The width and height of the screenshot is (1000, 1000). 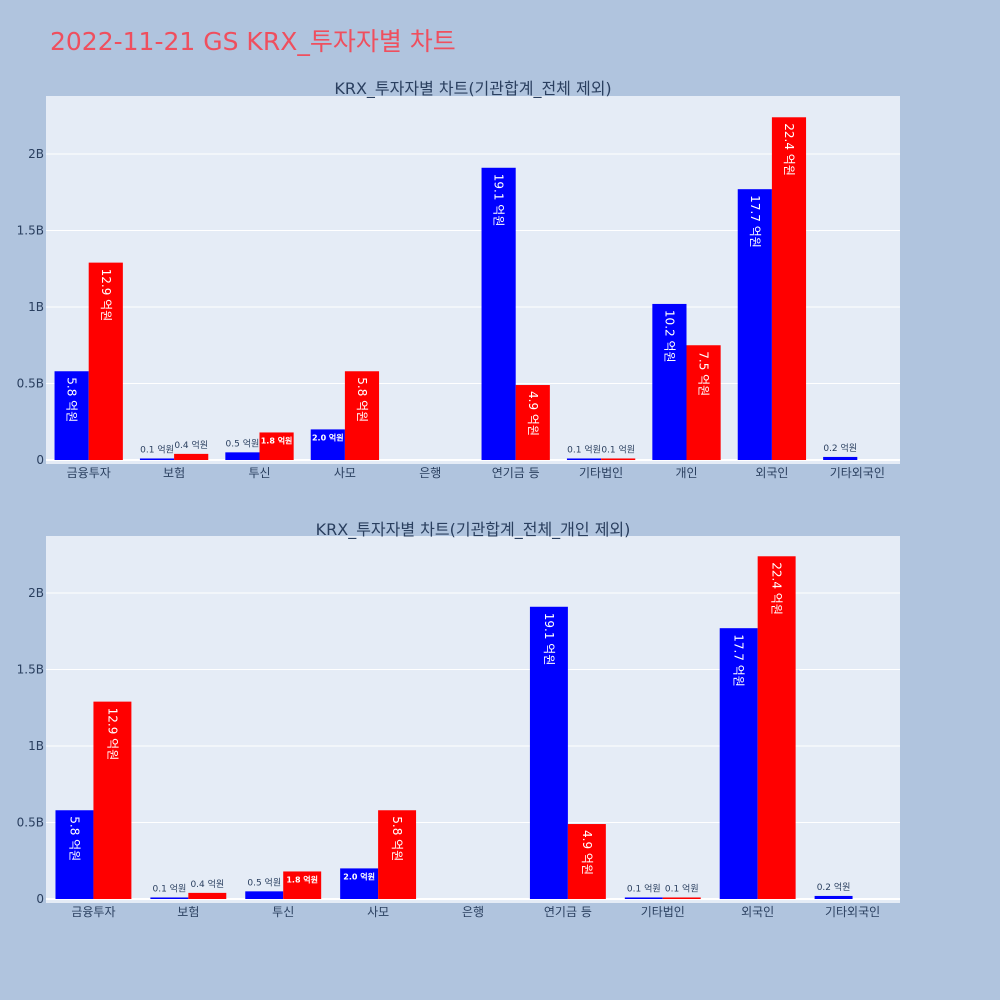 I want to click on page-title: 2022-11-21 GS KRX_투자자별 차트, so click(x=253, y=41).